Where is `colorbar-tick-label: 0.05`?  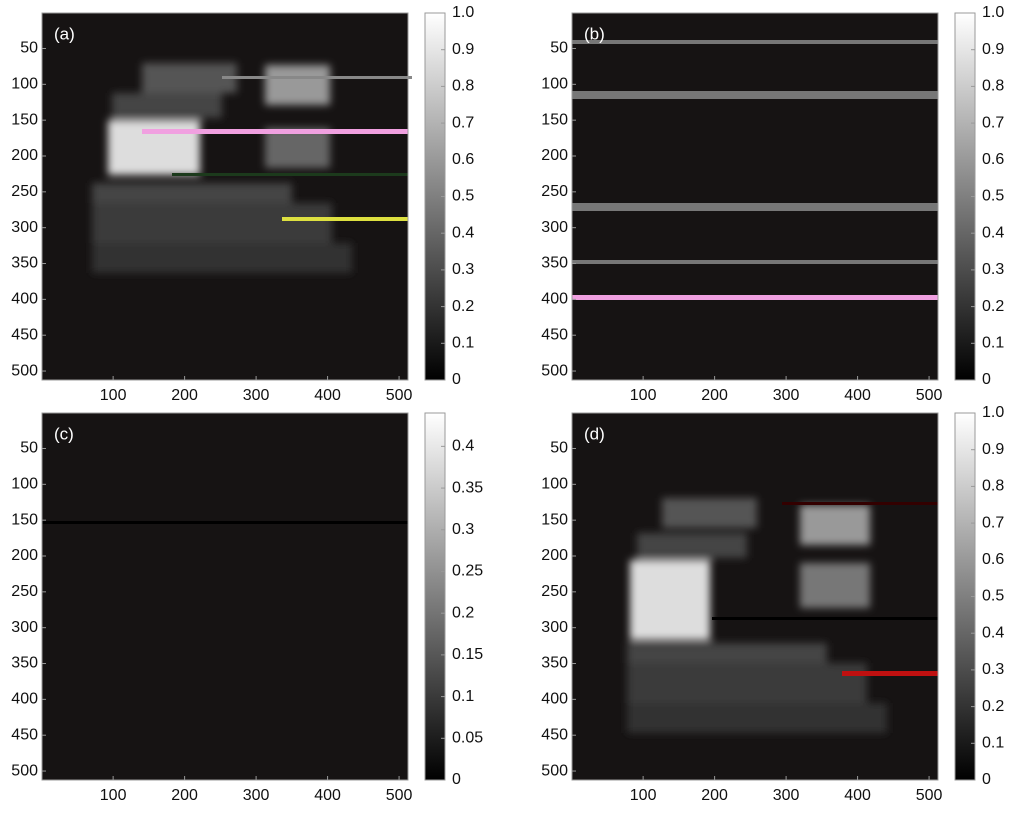 colorbar-tick-label: 0.05 is located at coordinates (467, 738).